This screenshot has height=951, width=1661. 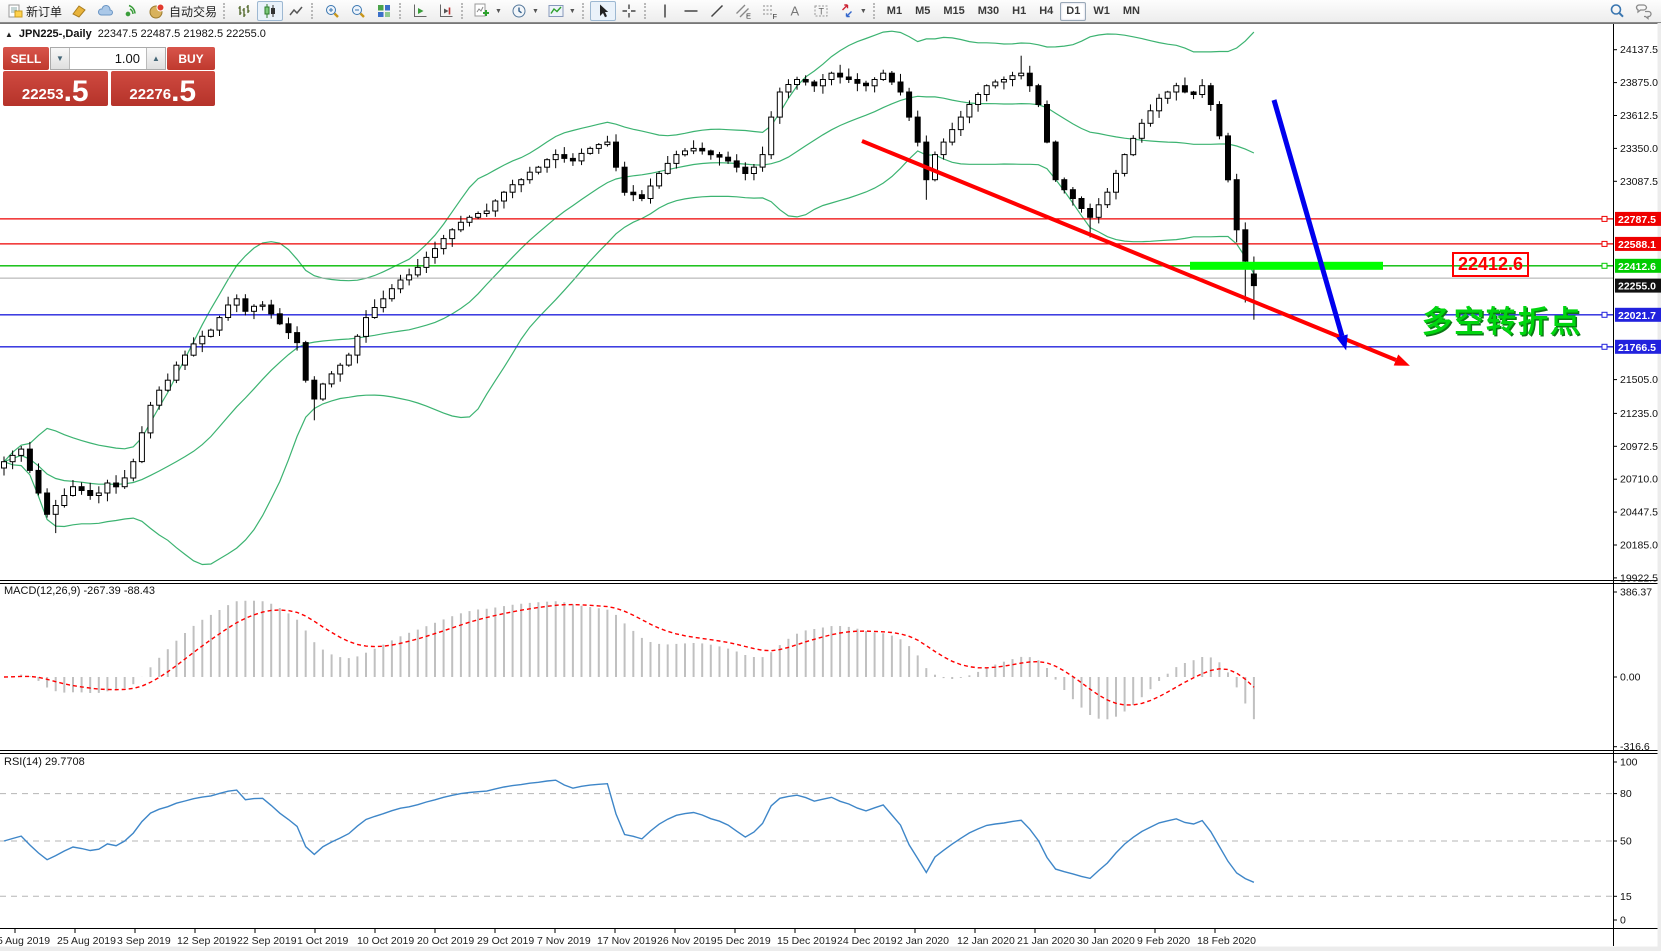 What do you see at coordinates (1135, 232) in the screenshot?
I see `trend-arrows` at bounding box center [1135, 232].